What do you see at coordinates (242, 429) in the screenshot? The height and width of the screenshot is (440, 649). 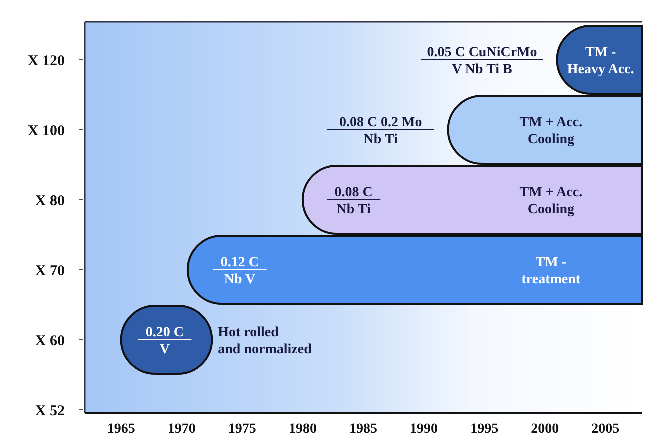 I see `x-tick-label: 1975` at bounding box center [242, 429].